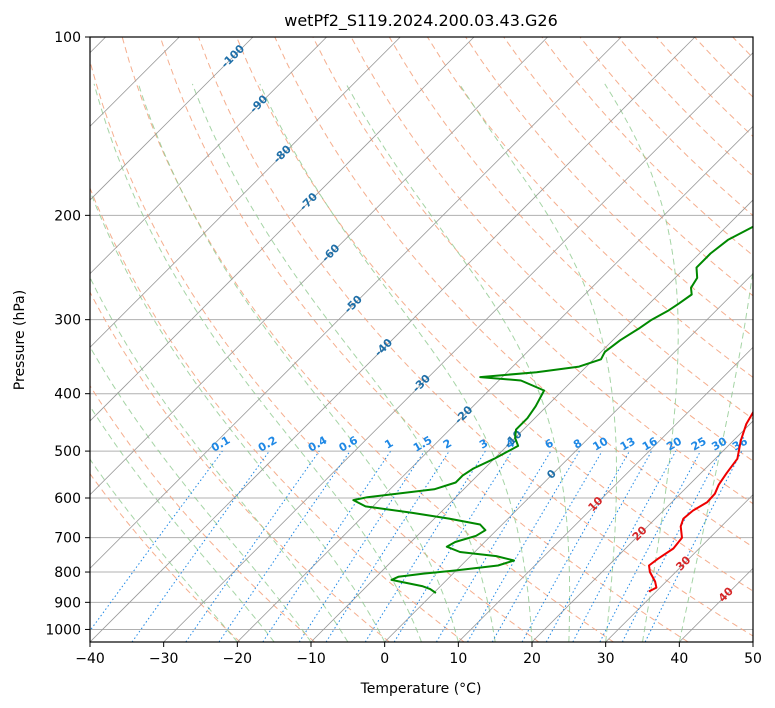 This screenshot has height=708, width=775. I want to click on isotherm-label: -50, so click(353, 303).